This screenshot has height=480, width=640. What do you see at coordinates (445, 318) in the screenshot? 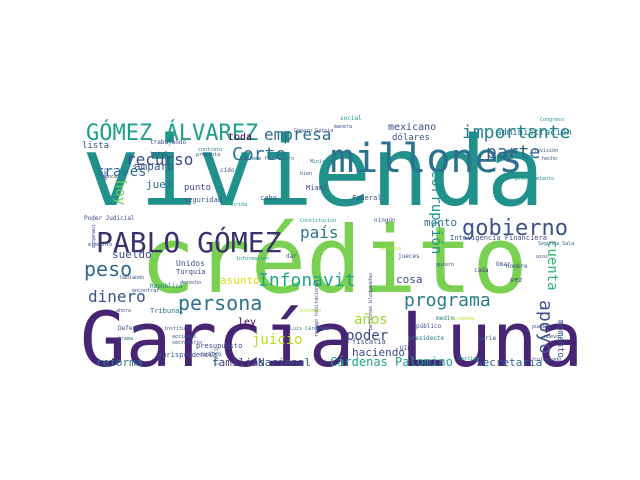
I see `cloud-word: medio` at bounding box center [445, 318].